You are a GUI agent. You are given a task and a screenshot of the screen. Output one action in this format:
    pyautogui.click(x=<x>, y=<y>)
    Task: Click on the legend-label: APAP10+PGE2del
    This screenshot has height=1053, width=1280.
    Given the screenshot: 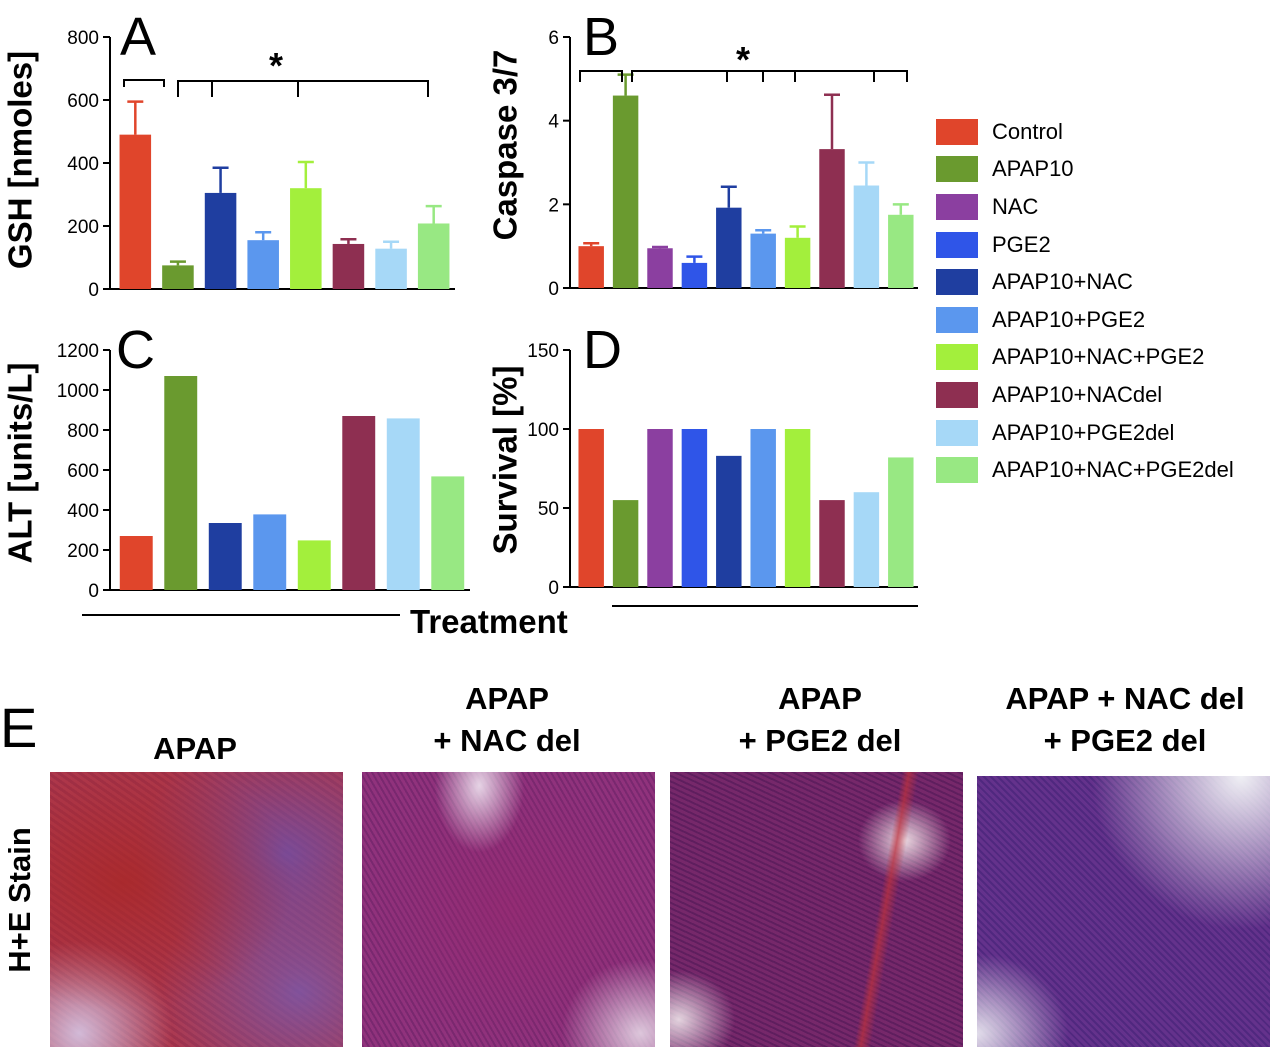 What is the action you would take?
    pyautogui.click(x=1083, y=432)
    